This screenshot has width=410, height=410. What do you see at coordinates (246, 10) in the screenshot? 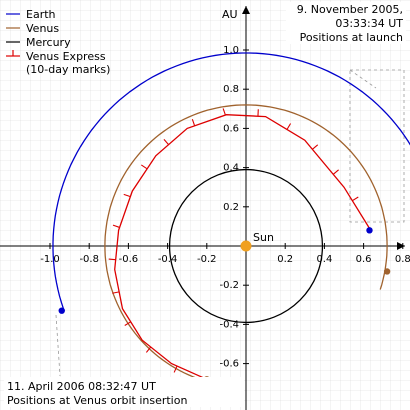
I see `y-axis-arrow-icon` at bounding box center [246, 10].